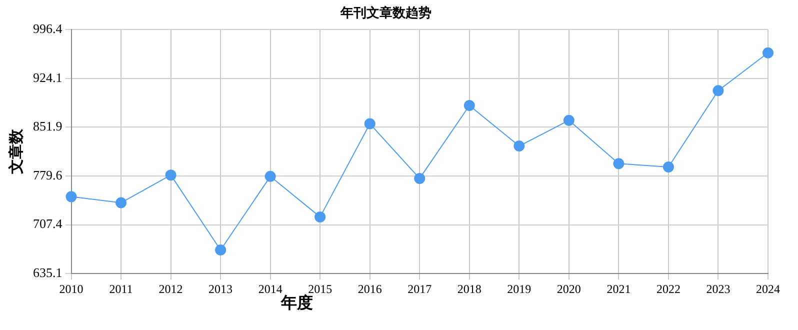 The image size is (798, 330). What do you see at coordinates (420, 289) in the screenshot?
I see `x-tick-label: 2017` at bounding box center [420, 289].